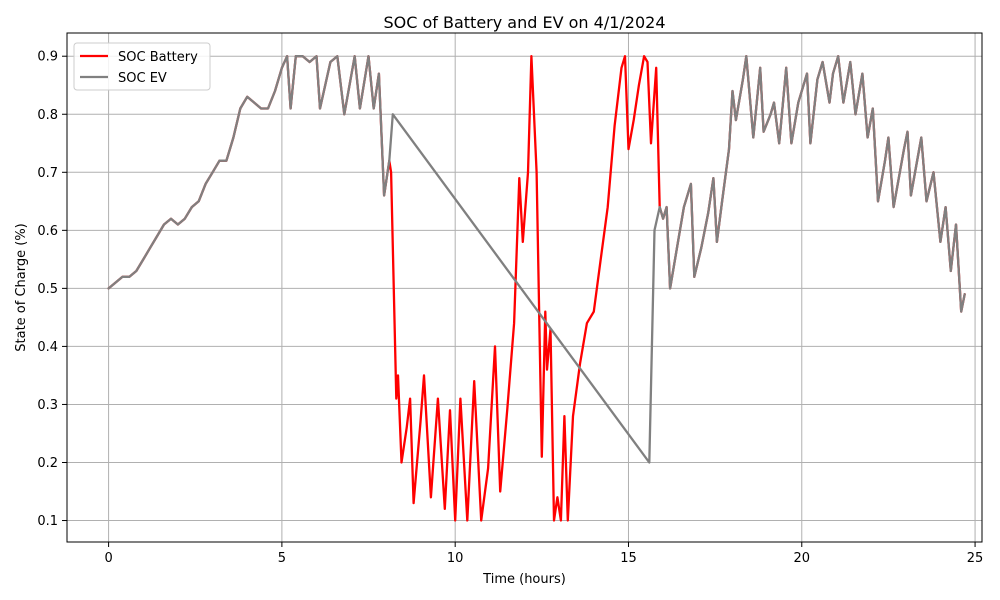  What do you see at coordinates (282, 558) in the screenshot?
I see `x-tick-label: 5` at bounding box center [282, 558].